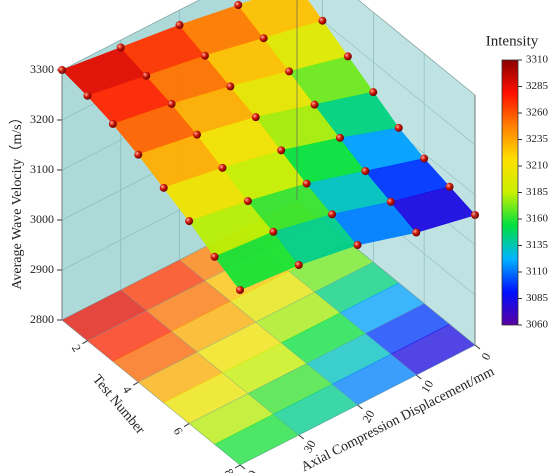 This screenshot has height=473, width=550. Describe the element at coordinates (42, 169) in the screenshot. I see `z-tick-label: 3100` at that location.